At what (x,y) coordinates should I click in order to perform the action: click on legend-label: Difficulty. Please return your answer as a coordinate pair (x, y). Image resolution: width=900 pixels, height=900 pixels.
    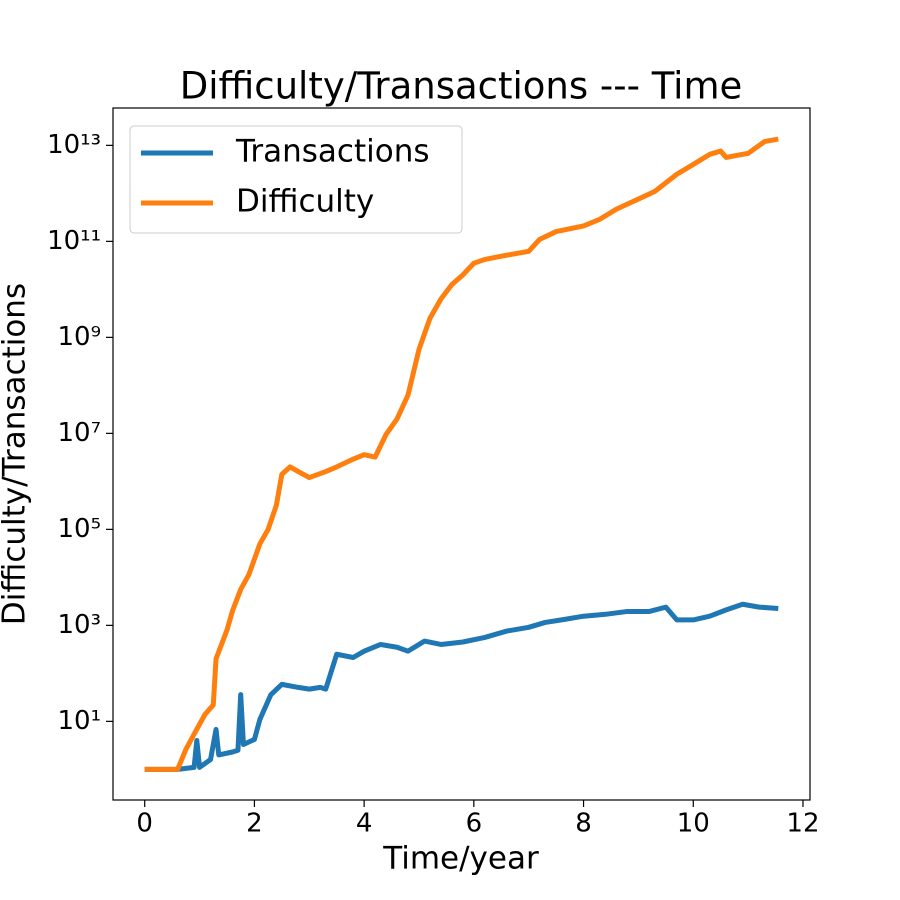
    Looking at the image, I should click on (305, 202).